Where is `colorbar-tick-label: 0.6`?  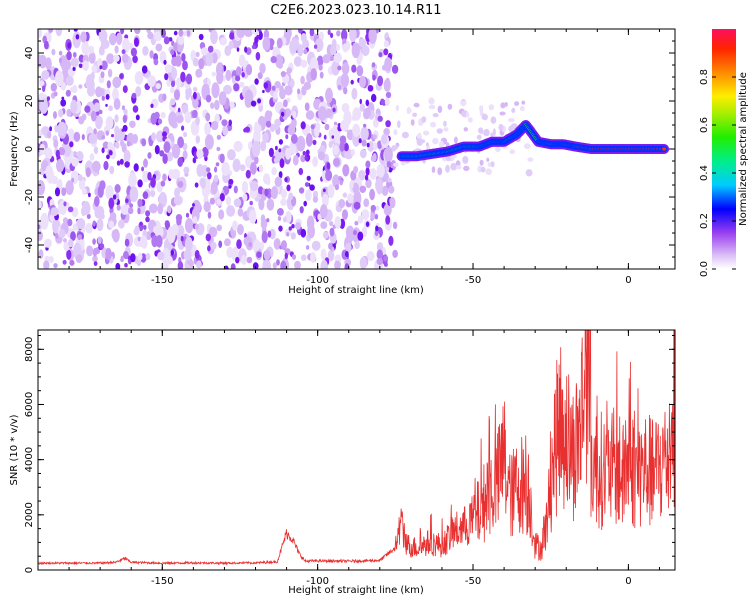
colorbar-tick-label: 0.6 is located at coordinates (704, 125).